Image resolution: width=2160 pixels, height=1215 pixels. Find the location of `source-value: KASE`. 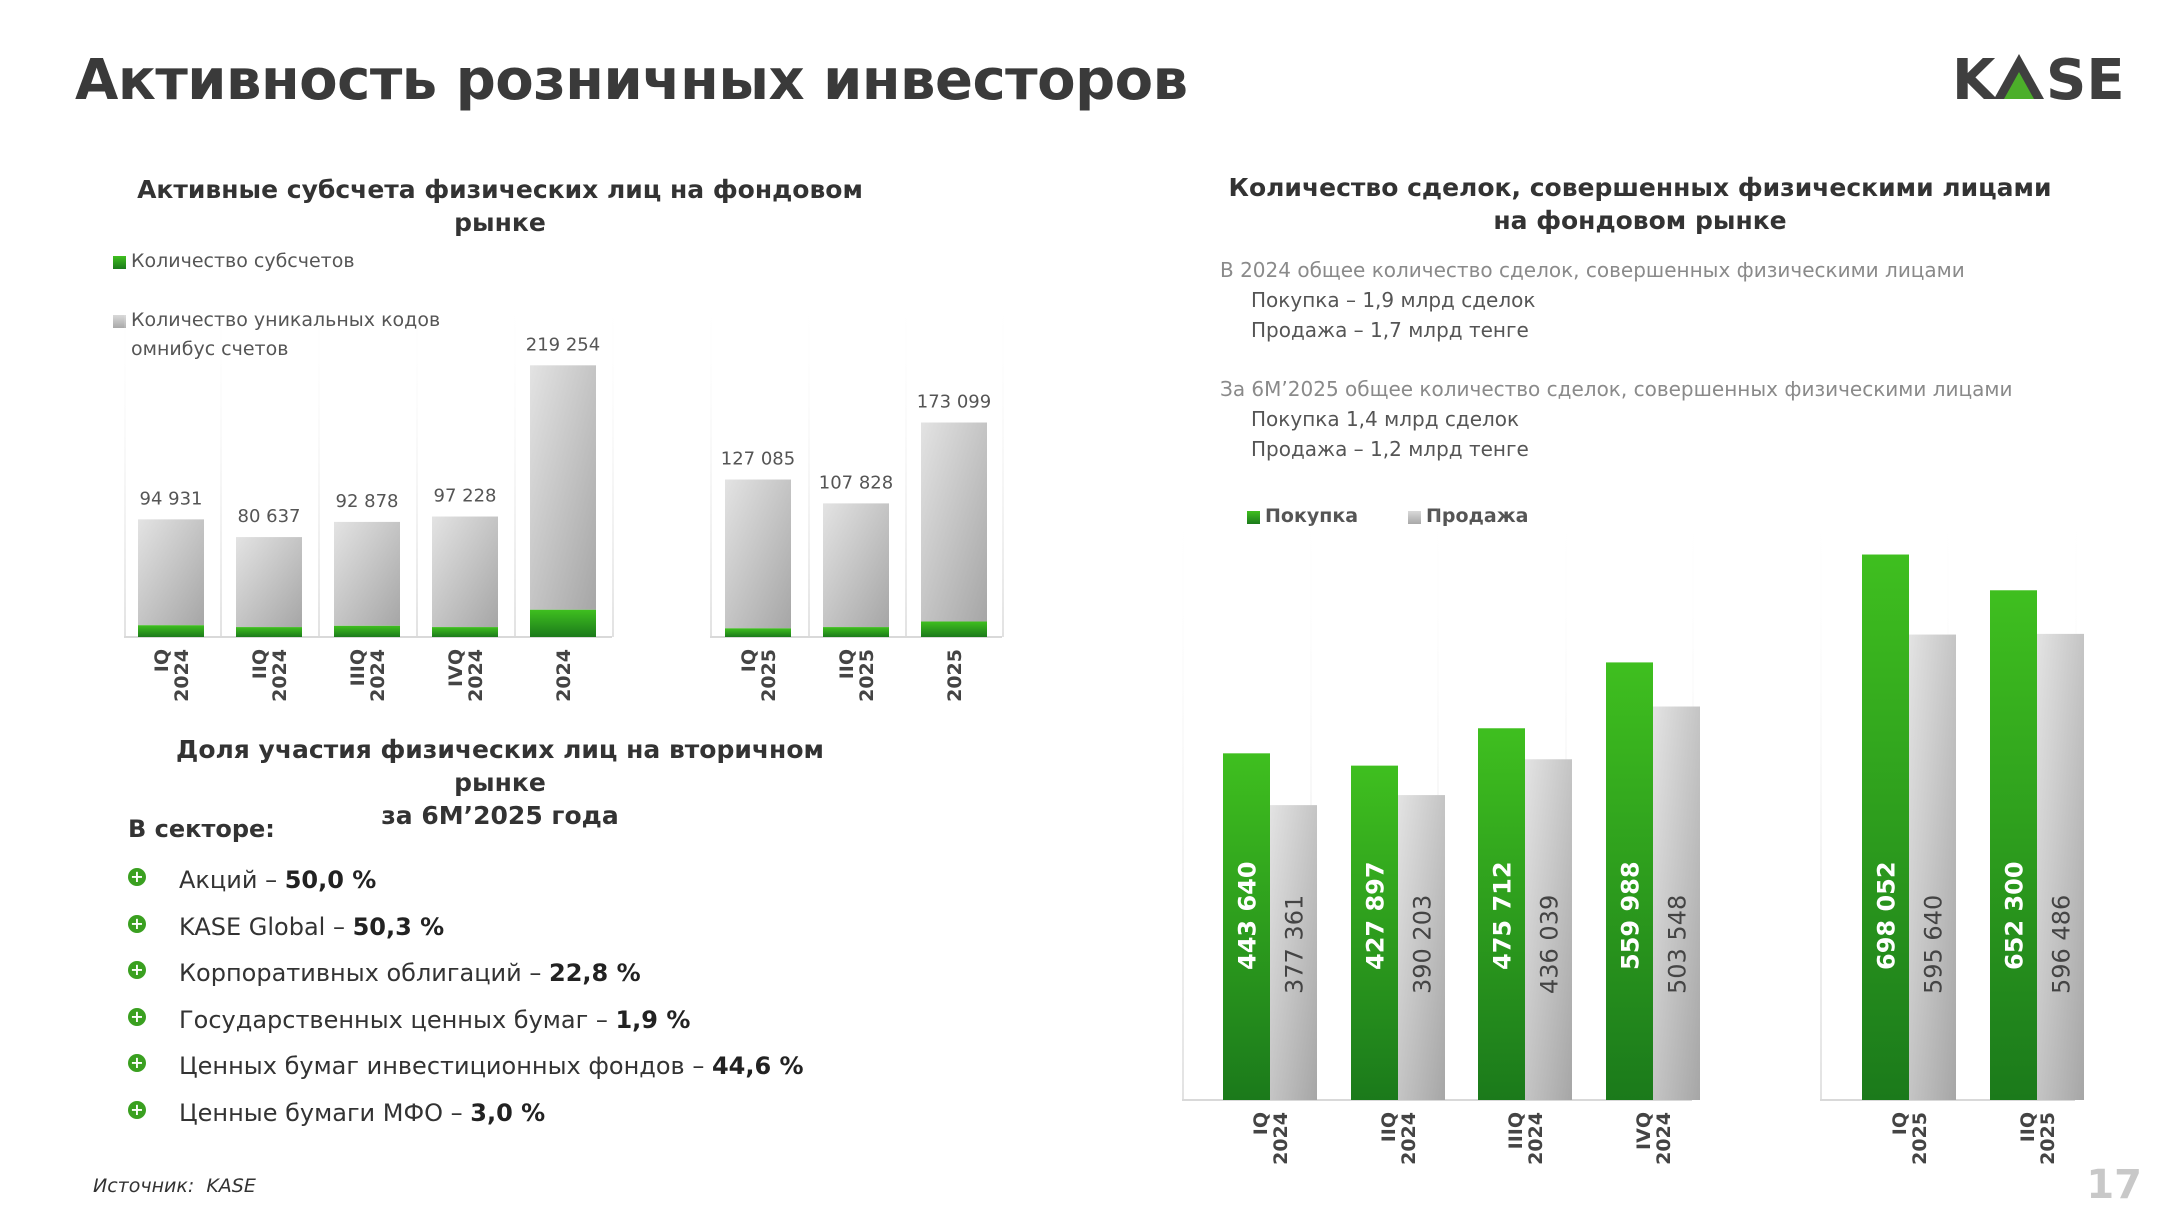

source-value: KASE is located at coordinates (231, 1186).